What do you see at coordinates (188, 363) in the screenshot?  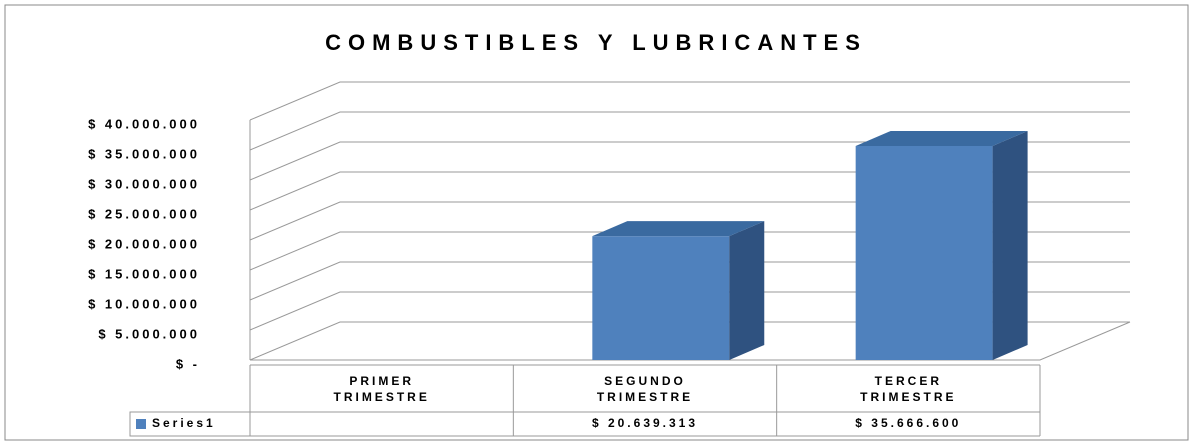 I see `y-tick-label: $ -` at bounding box center [188, 363].